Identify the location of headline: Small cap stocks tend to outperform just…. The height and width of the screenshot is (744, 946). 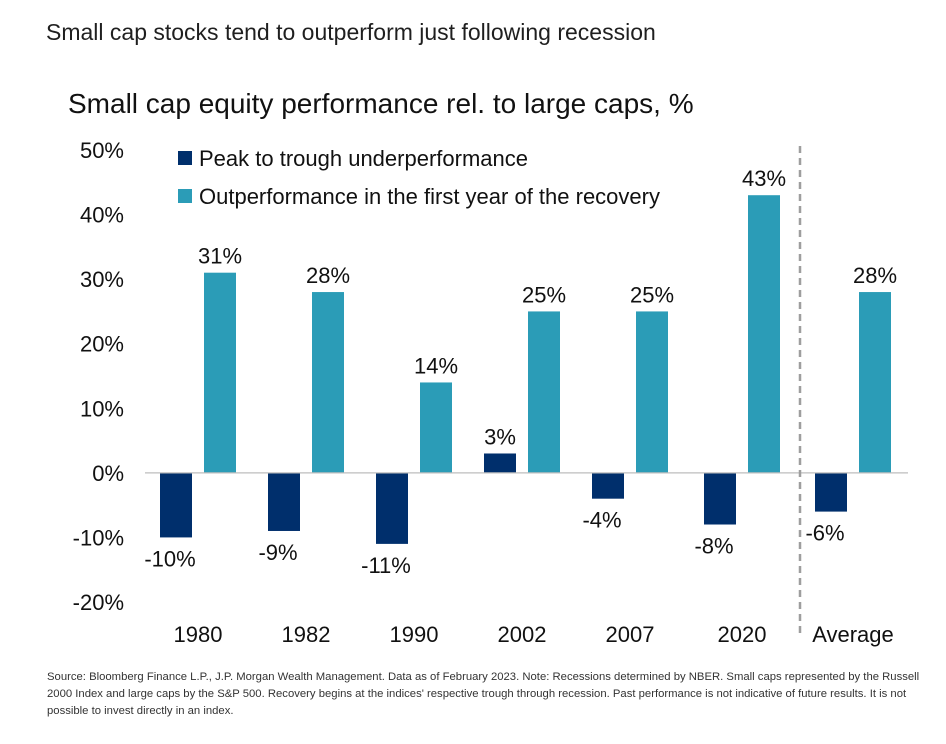
(351, 32).